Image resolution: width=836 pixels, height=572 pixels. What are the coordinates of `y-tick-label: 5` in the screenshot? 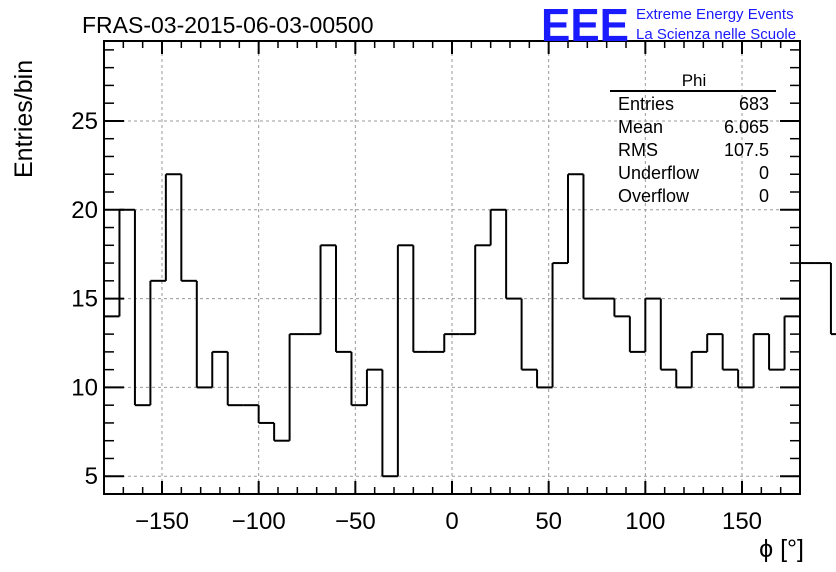 It's located at (91, 476).